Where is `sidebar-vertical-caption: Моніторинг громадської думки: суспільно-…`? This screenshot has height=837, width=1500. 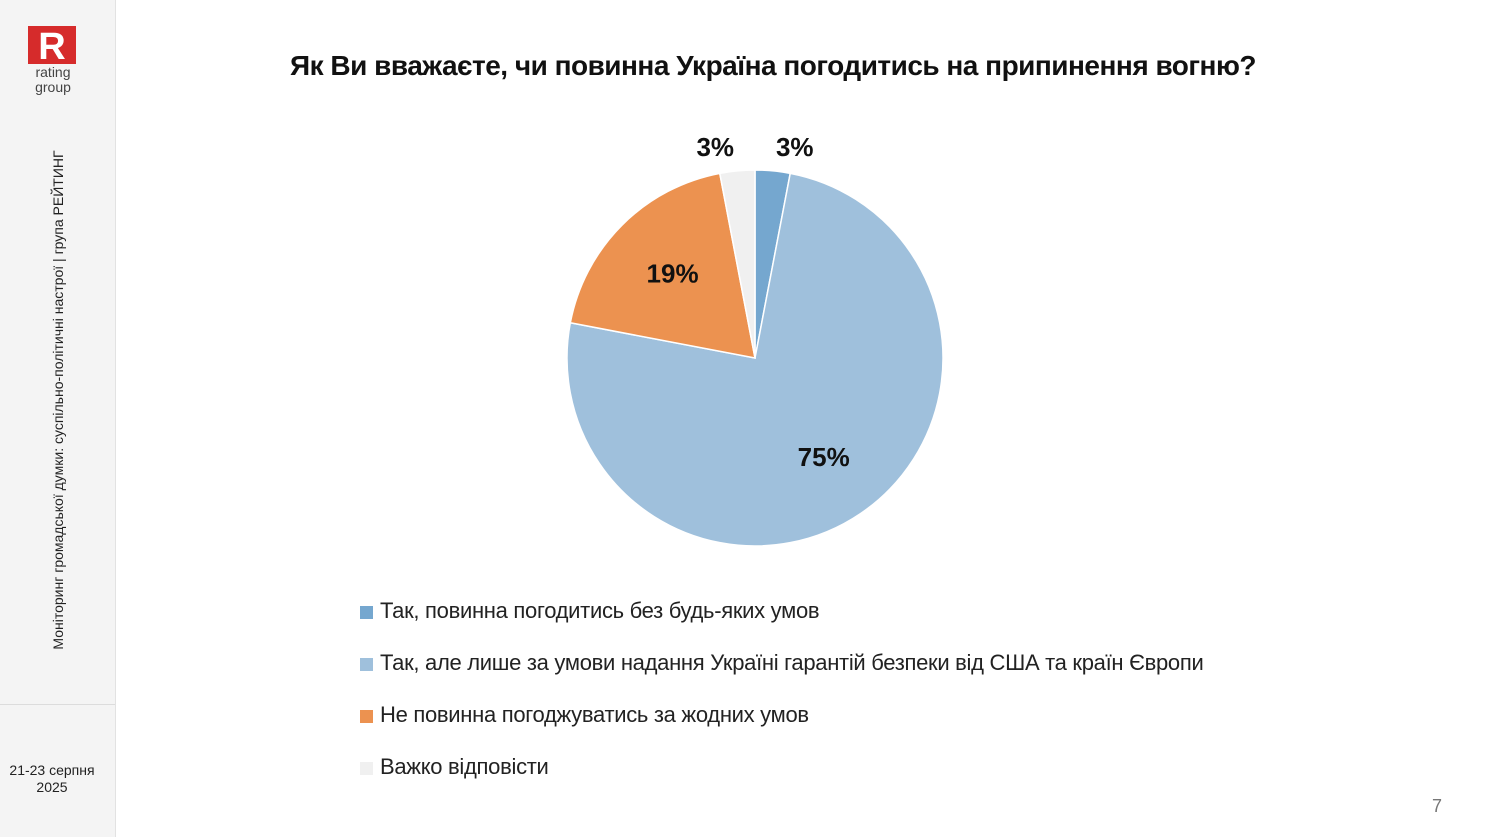
sidebar-vertical-caption: Моніторинг громадської думки: суспільно-… is located at coordinates (58, 400).